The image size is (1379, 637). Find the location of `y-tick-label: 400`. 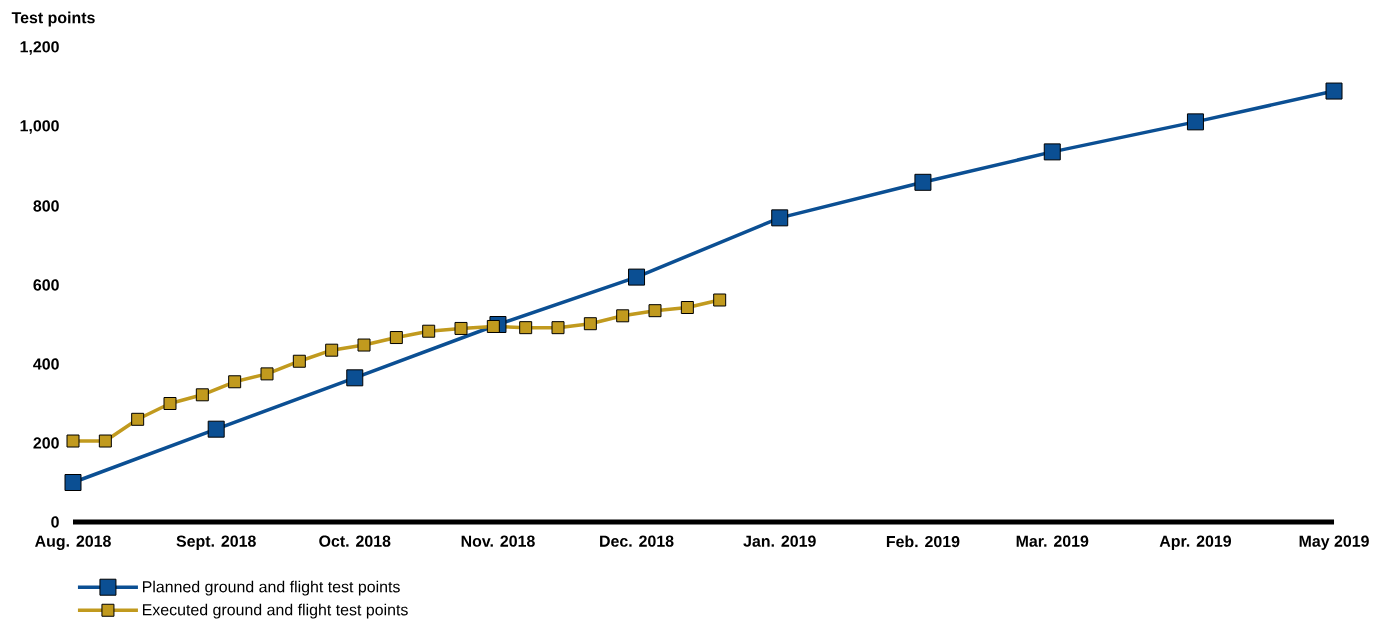

y-tick-label: 400 is located at coordinates (46, 364).